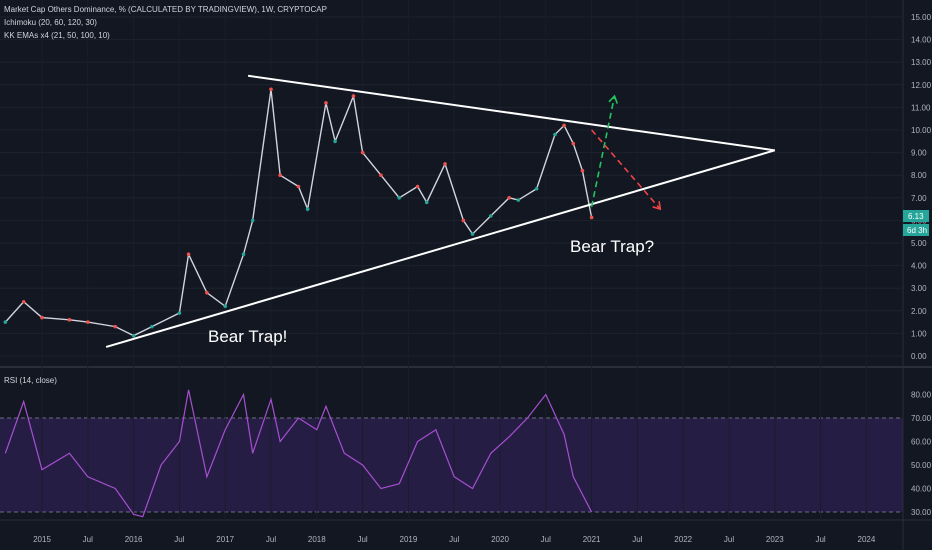  I want to click on time-tick-label: 2020, so click(500, 539).